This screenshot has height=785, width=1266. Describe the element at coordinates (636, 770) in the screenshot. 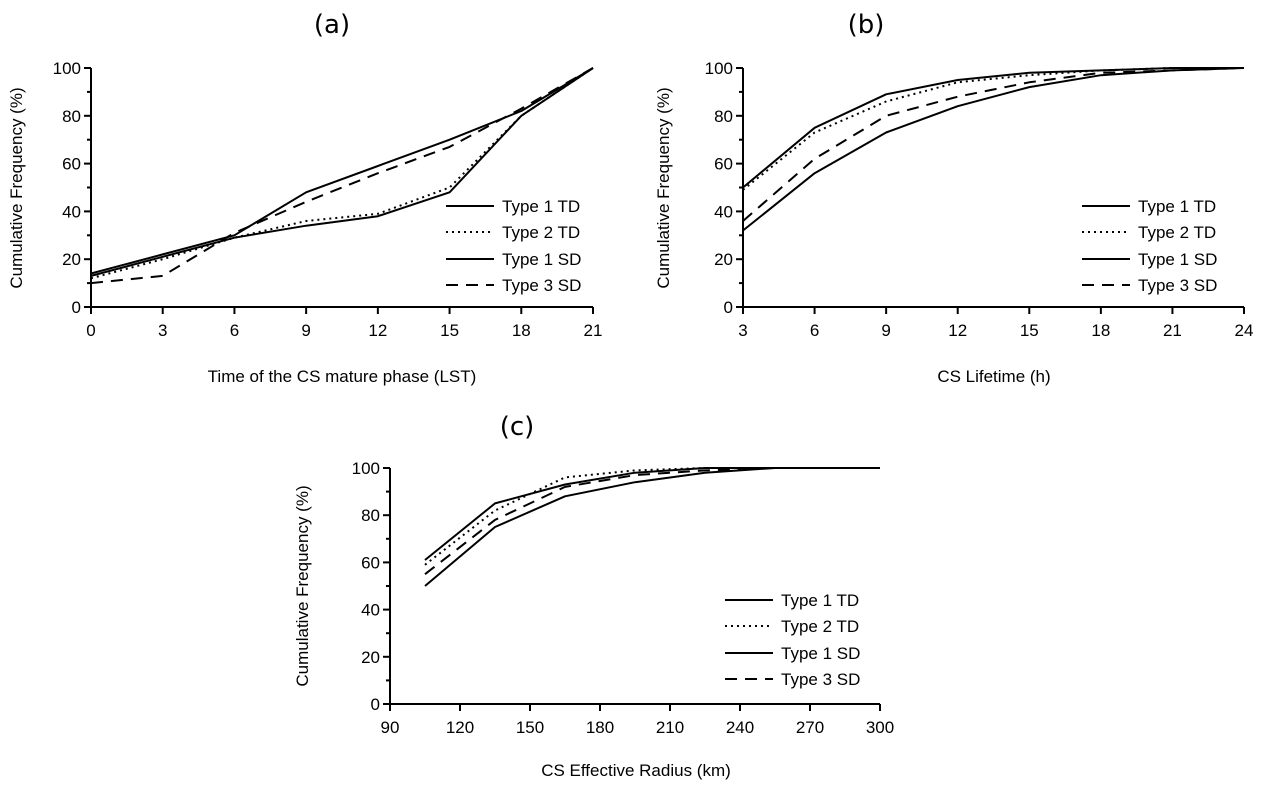

I see `x-axis-title: CS Effective Radius (km)` at that location.